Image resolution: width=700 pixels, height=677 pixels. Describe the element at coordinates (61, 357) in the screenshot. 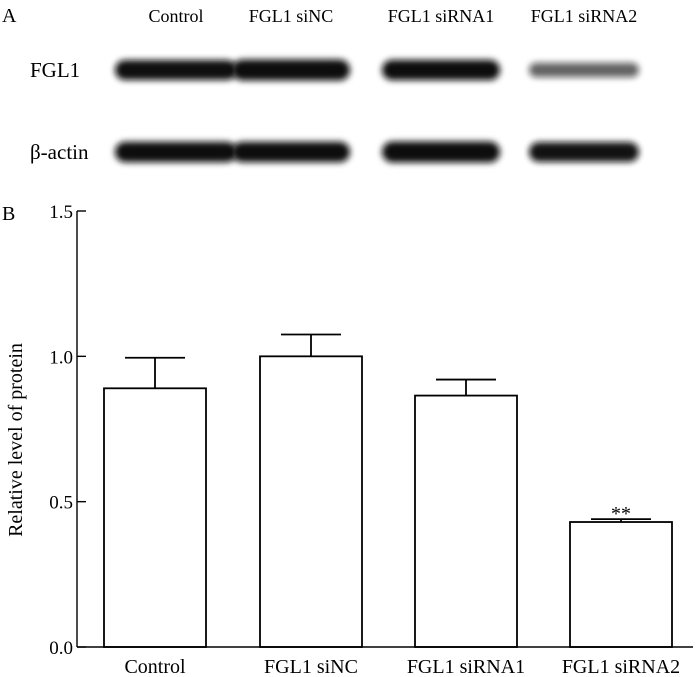

I see `y-tick-label: 1.0` at that location.